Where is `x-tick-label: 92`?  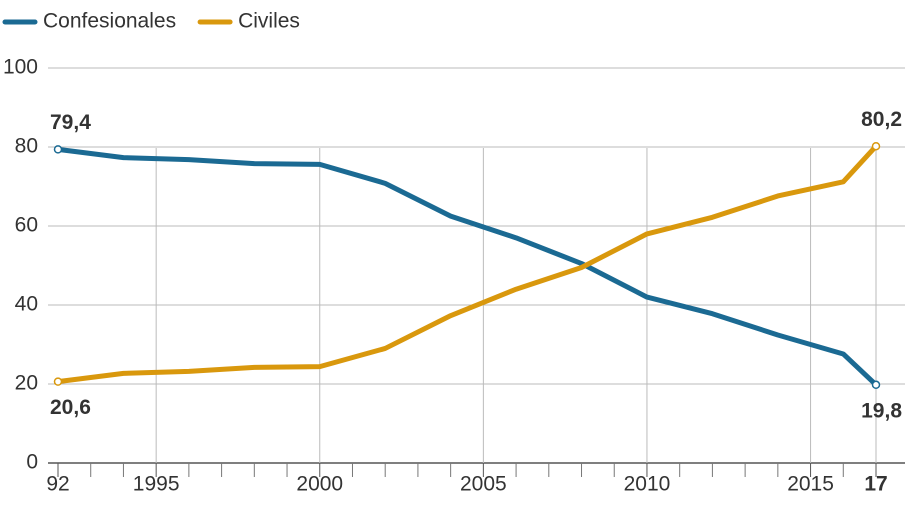
x-tick-label: 92 is located at coordinates (57, 484).